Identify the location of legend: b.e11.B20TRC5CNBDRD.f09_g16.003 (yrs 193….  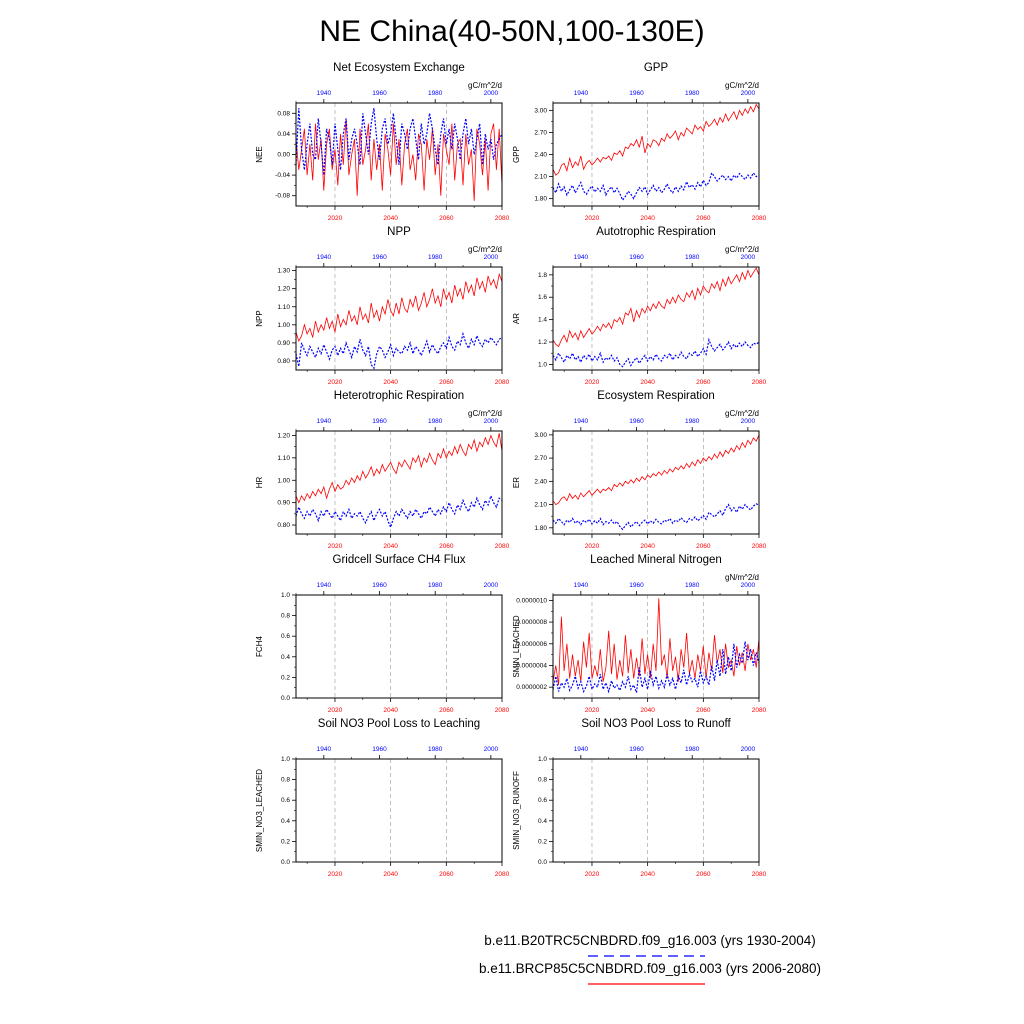
(650, 959).